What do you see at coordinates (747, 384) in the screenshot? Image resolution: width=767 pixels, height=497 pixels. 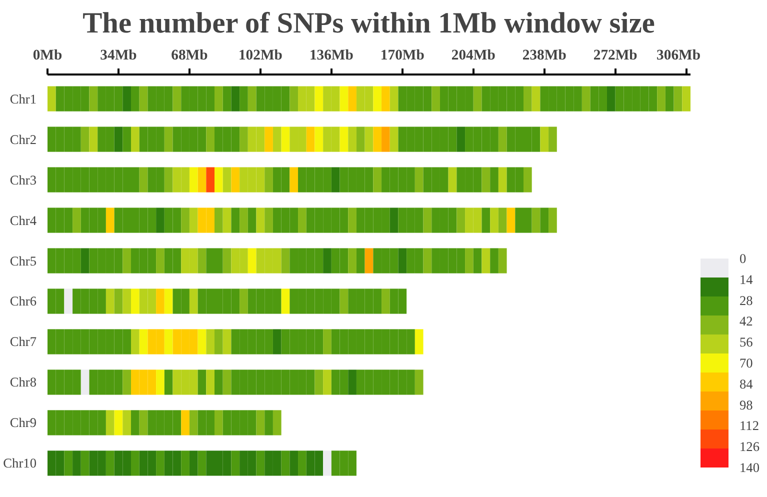 I see `color-bar-label: 84` at bounding box center [747, 384].